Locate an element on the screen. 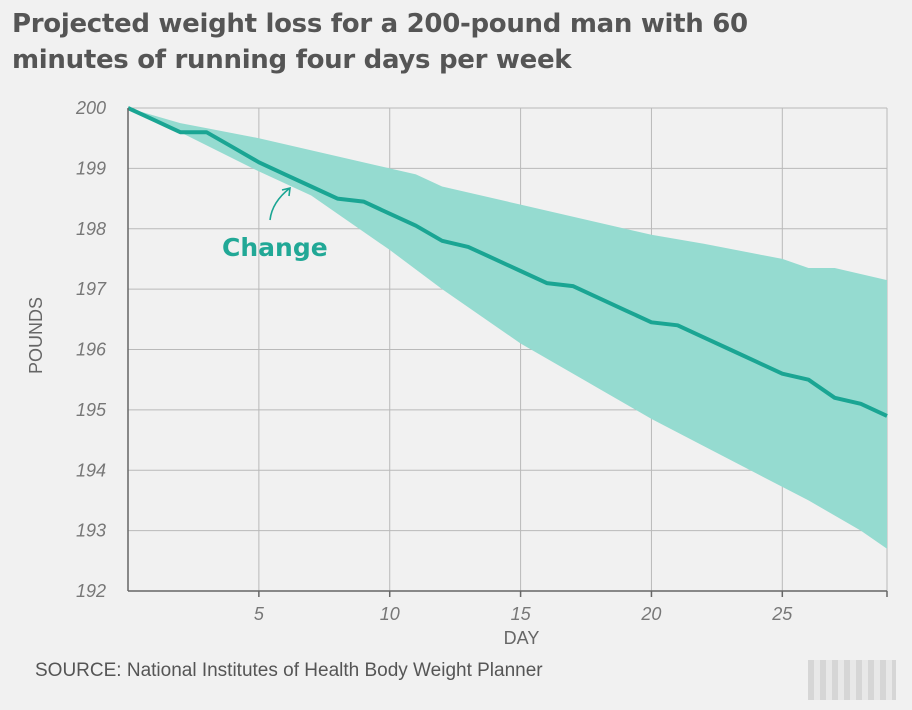  y-tick-label-194: 194 is located at coordinates (91, 470).